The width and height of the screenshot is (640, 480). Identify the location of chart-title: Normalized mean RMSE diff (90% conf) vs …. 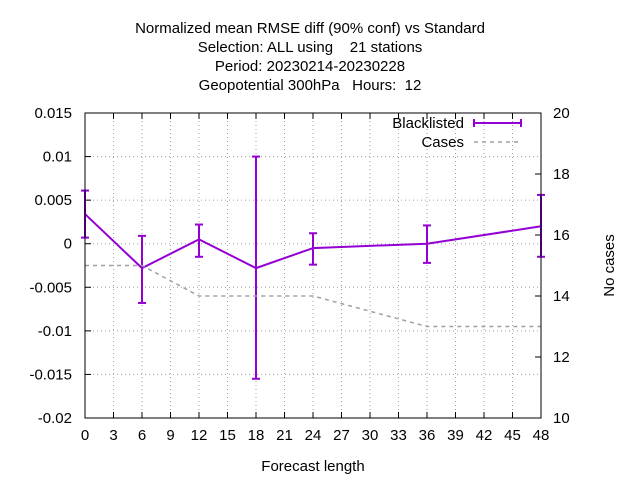
(310, 57).